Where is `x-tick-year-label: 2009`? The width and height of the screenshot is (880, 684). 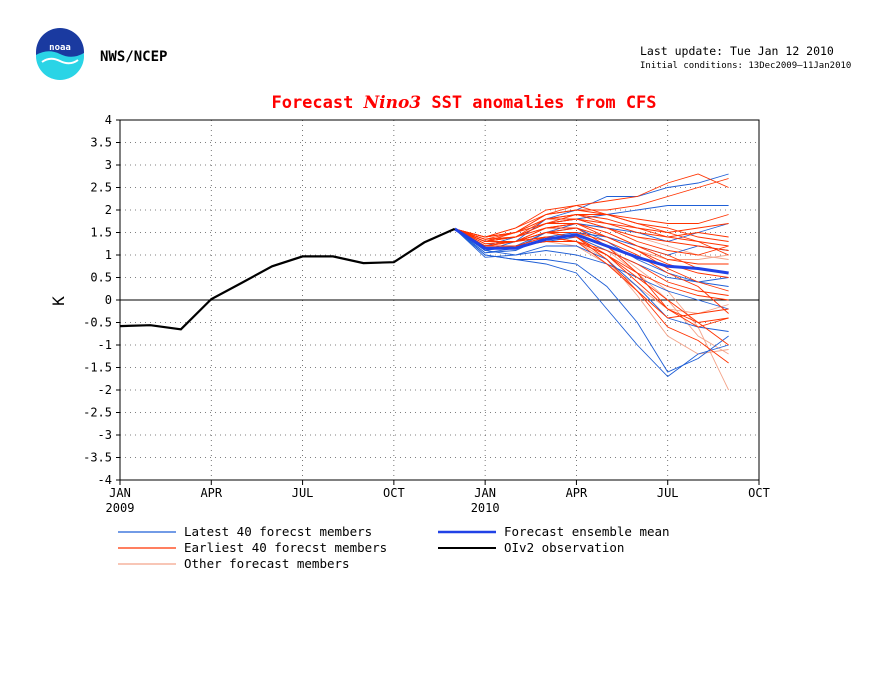
x-tick-year-label: 2009 is located at coordinates (120, 508).